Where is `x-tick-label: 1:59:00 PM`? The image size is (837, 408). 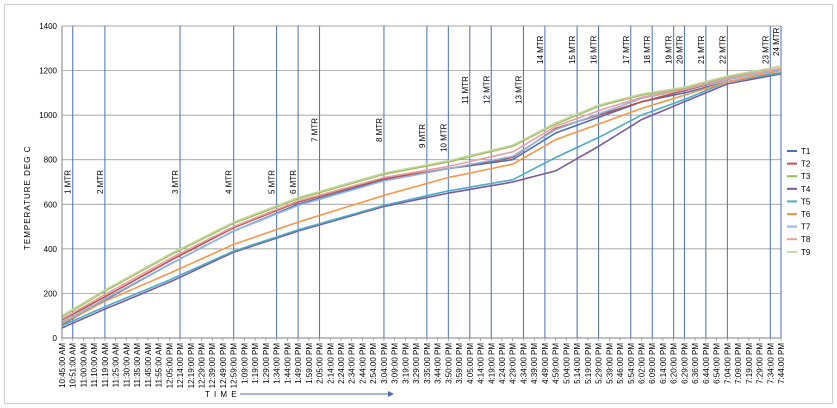 x-tick-label: 1:59:00 PM is located at coordinates (309, 363).